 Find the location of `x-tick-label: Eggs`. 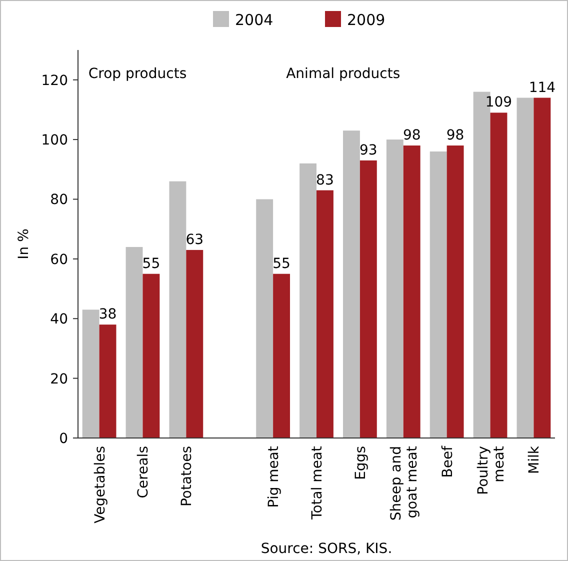

x-tick-label: Eggs is located at coordinates (360, 463).